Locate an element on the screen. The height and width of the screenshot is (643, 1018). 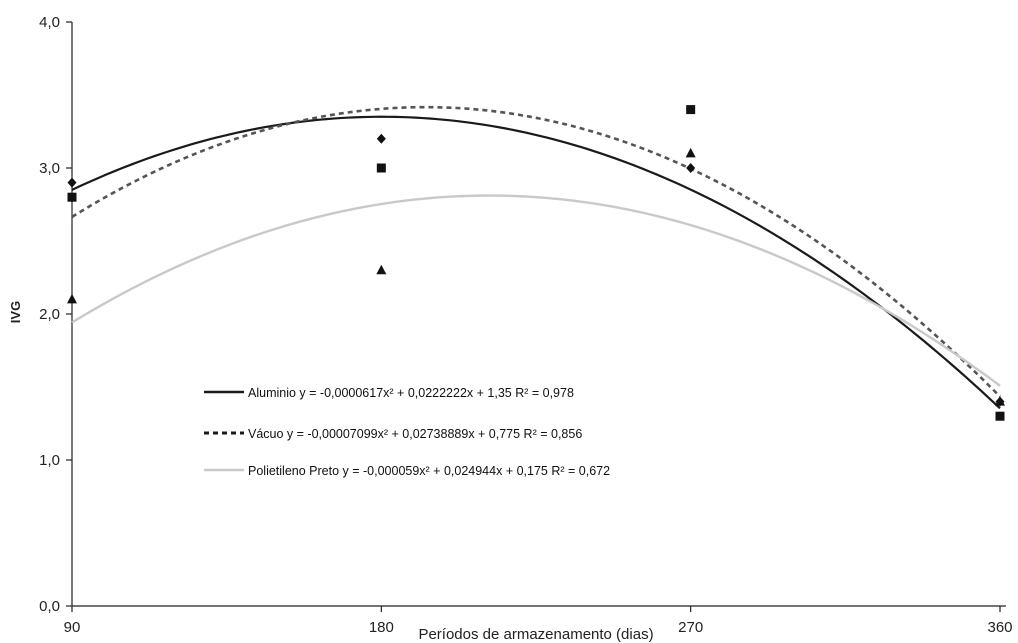
y-tick-label: 4,0 is located at coordinates (49, 22).